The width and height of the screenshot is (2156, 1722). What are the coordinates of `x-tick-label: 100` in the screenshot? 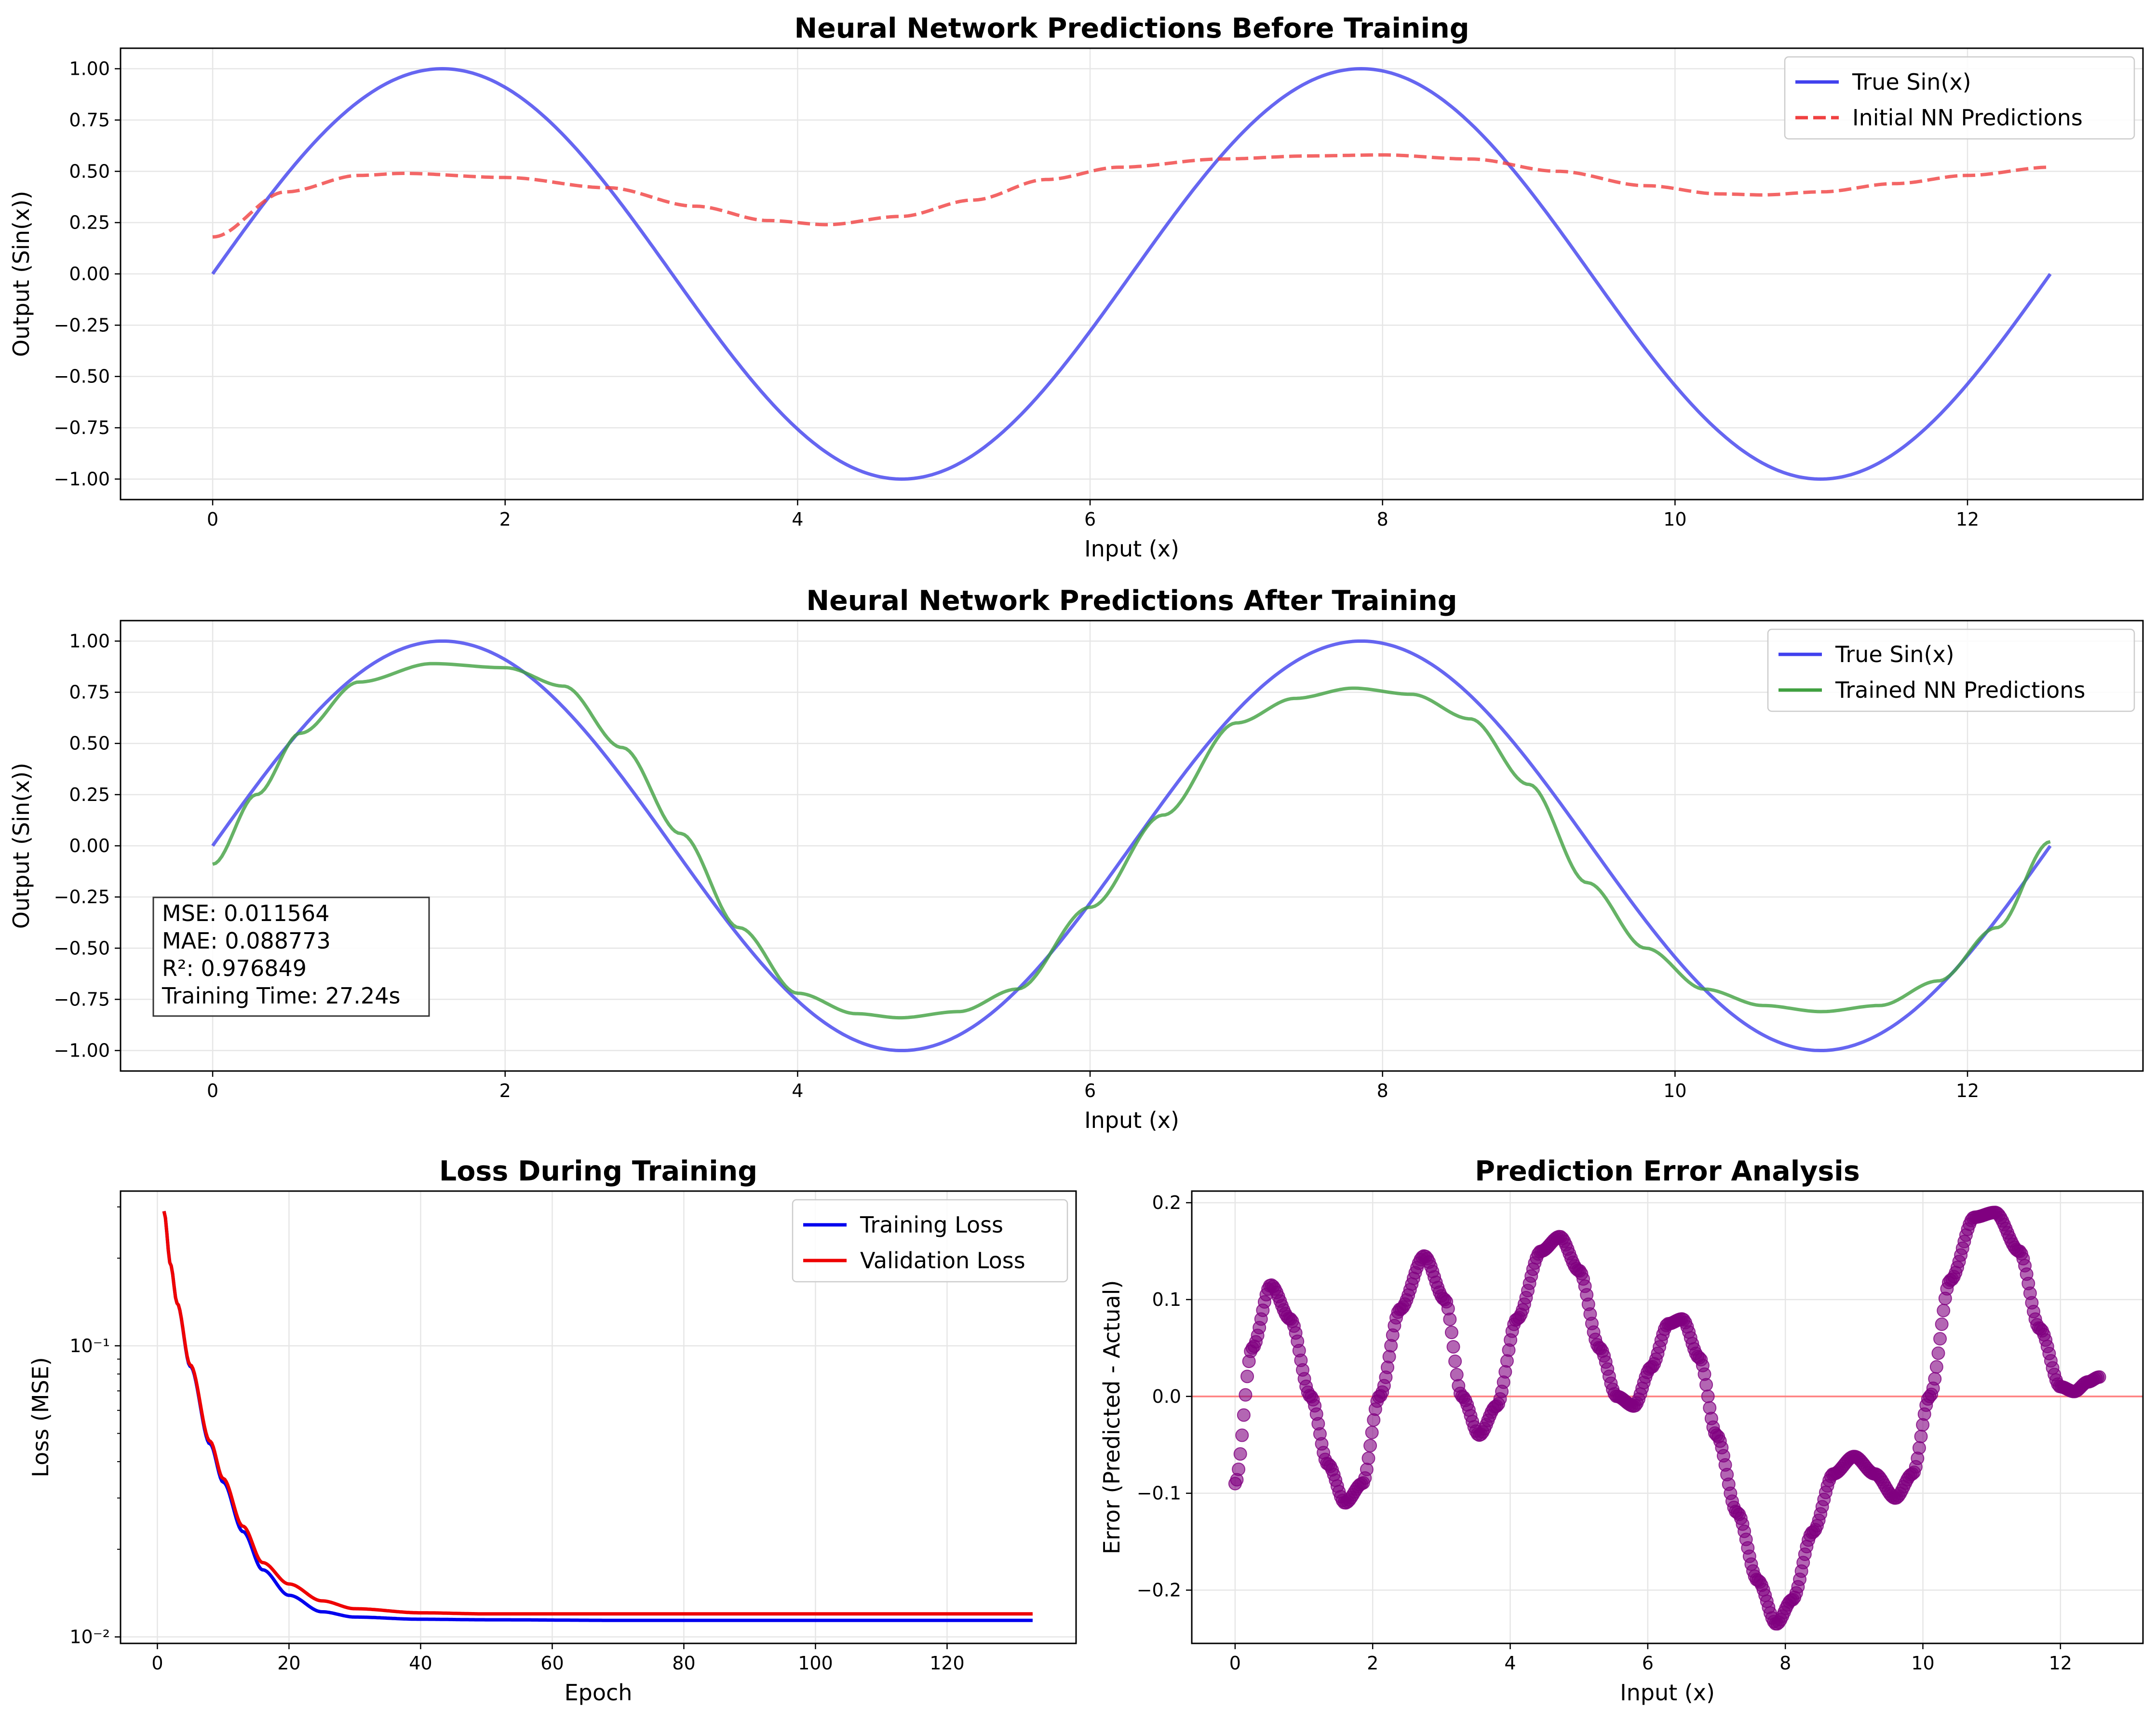 It's located at (815, 1663).